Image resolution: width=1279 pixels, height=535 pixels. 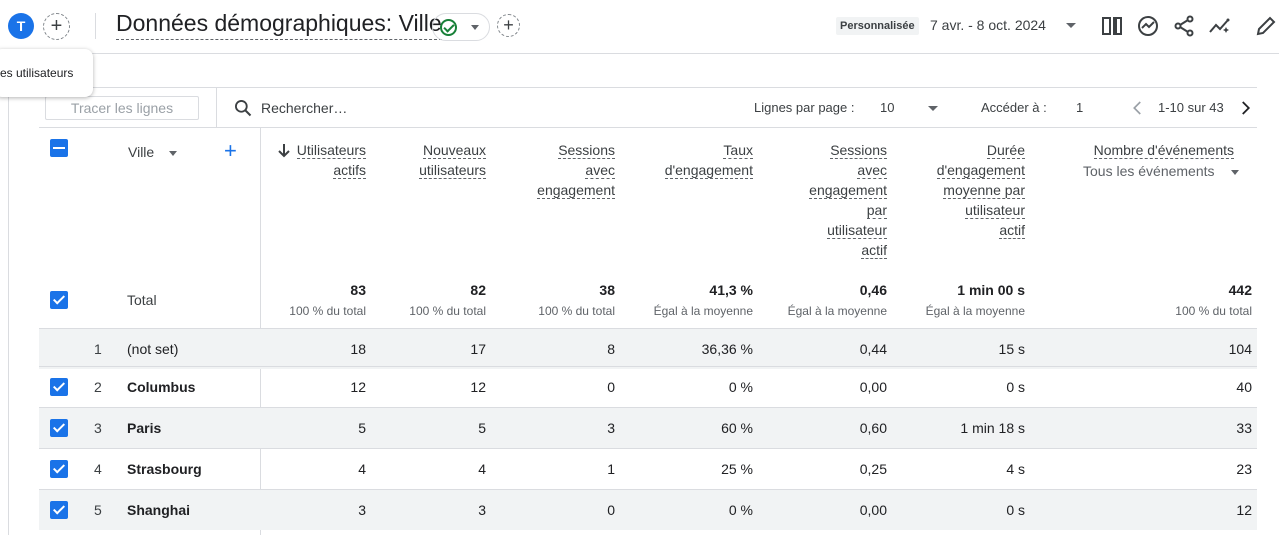 I want to click on column-header-event-count: Nombre d'événements, so click(x=1163, y=150).